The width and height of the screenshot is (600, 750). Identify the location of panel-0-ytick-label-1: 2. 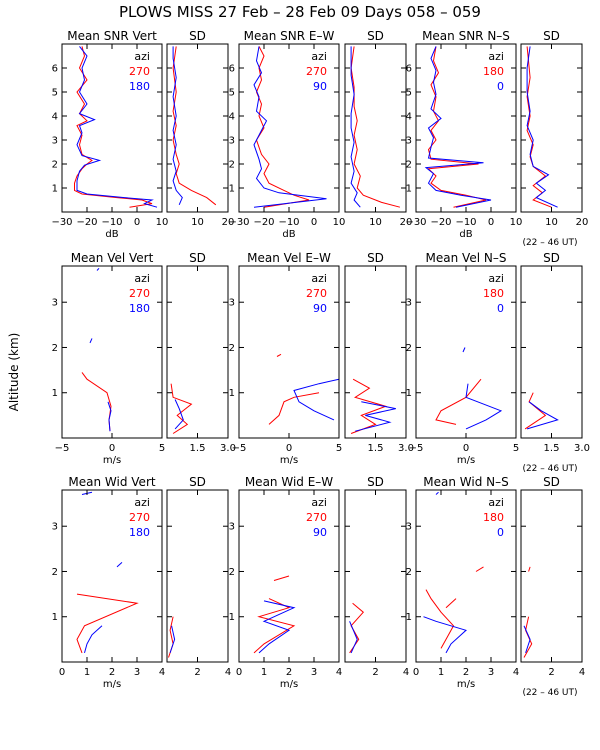
(55, 165).